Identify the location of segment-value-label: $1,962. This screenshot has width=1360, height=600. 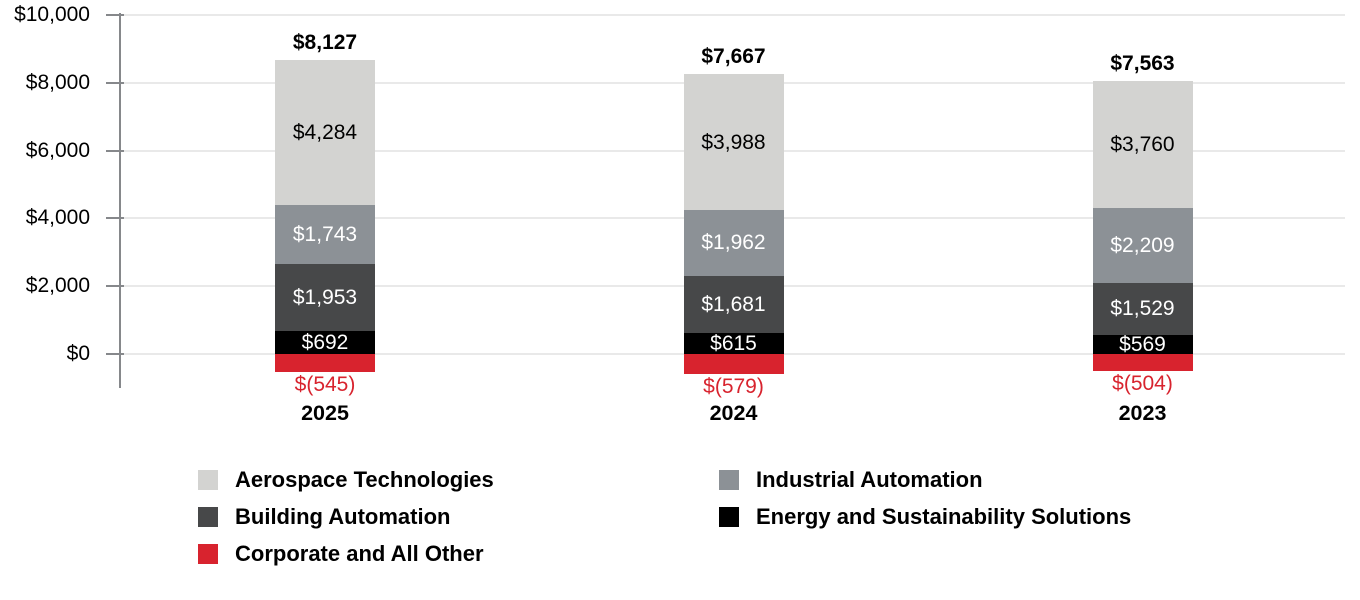
(733, 243).